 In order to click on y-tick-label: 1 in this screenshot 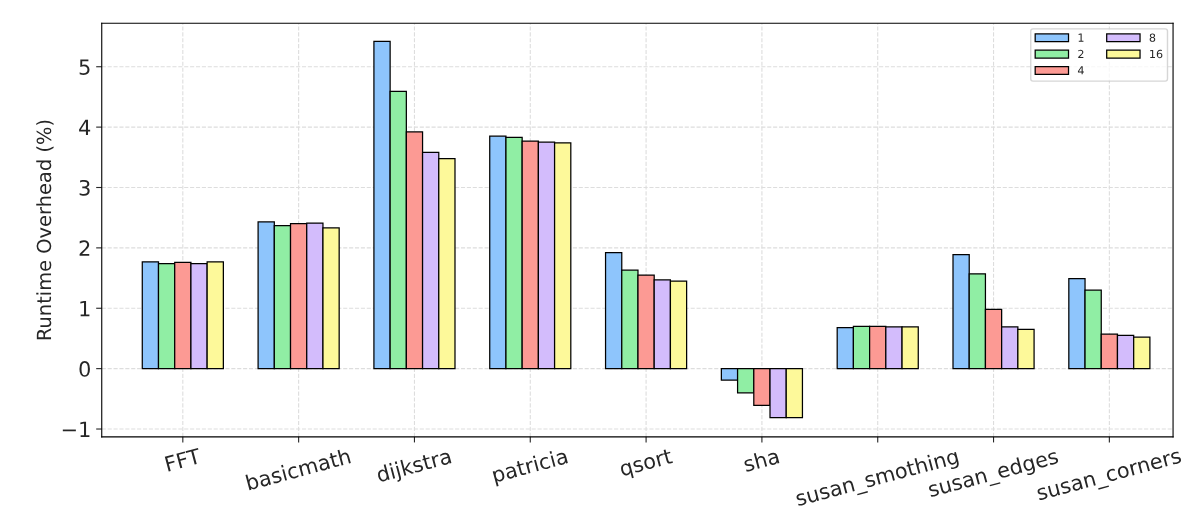, I will do `click(85, 308)`.